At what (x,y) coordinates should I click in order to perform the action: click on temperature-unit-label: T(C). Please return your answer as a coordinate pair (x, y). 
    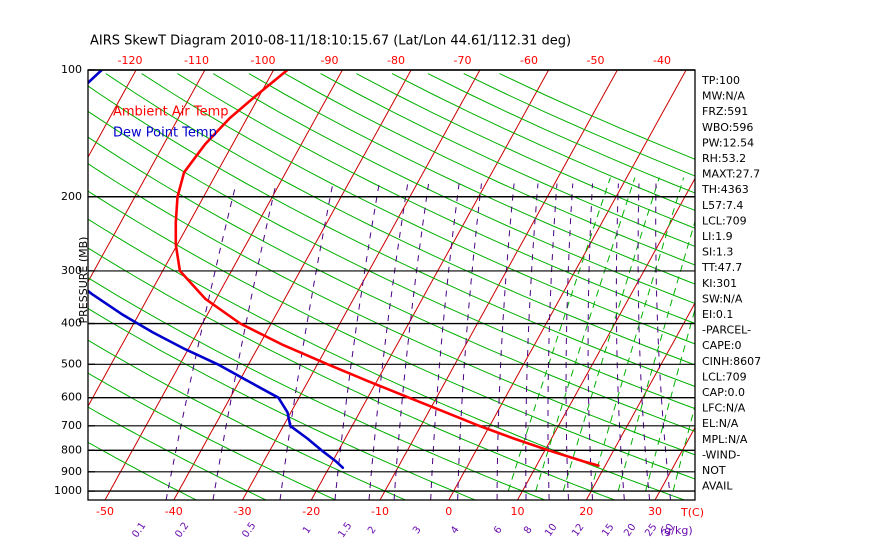
    Looking at the image, I should click on (692, 512).